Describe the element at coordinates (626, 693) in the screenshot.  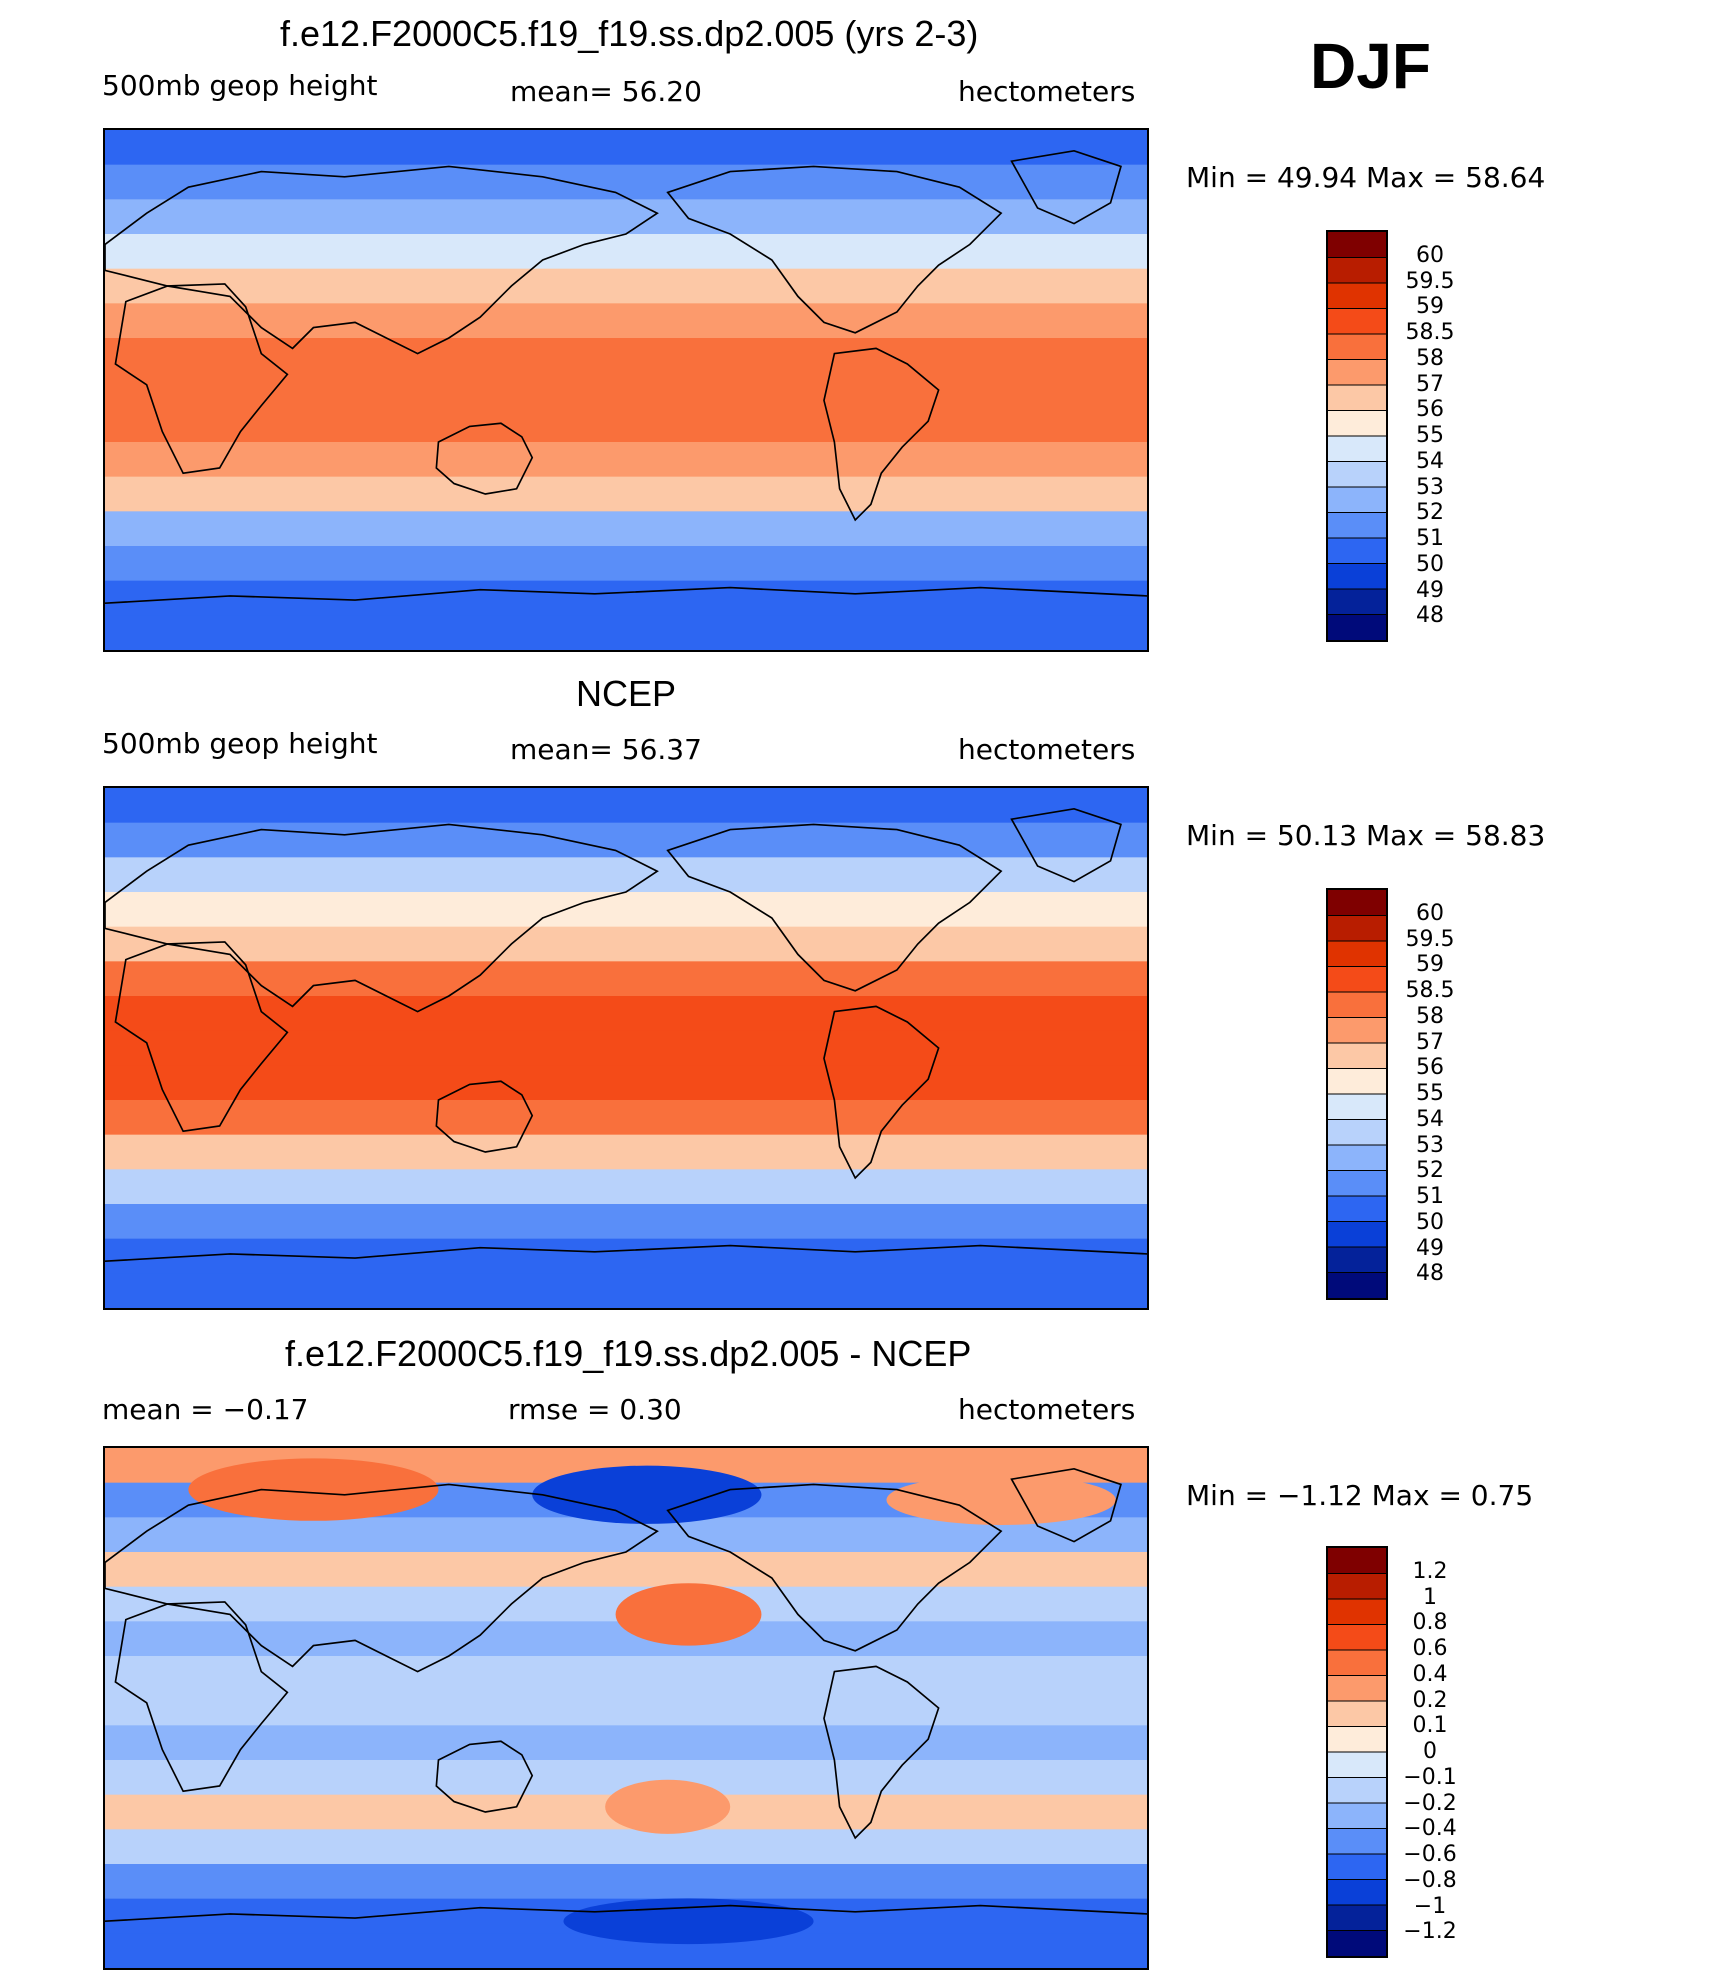
I see `panel2-title: NCEP` at that location.